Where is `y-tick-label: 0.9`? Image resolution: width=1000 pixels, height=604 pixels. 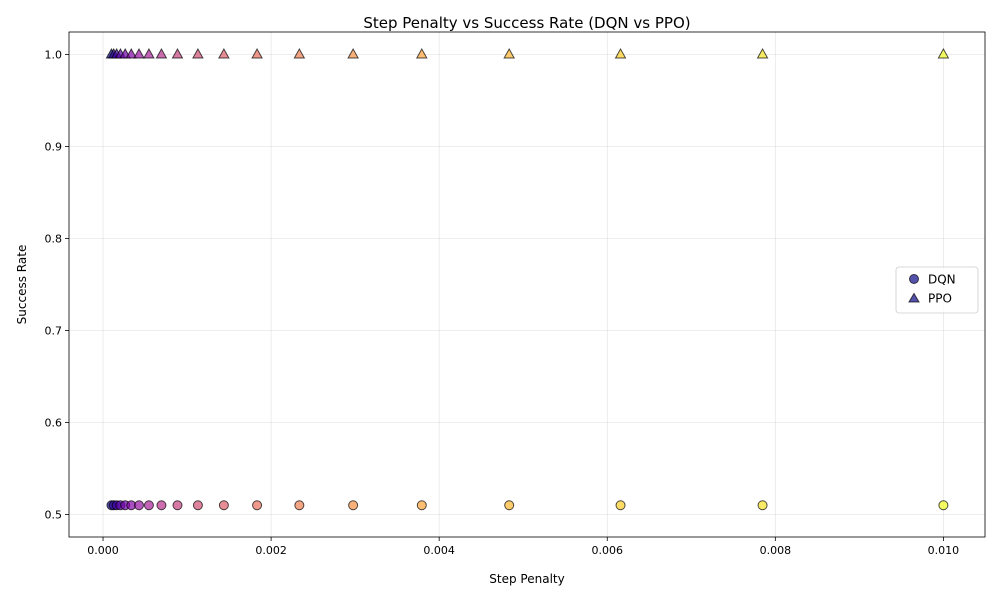
y-tick-label: 0.9 is located at coordinates (54, 147).